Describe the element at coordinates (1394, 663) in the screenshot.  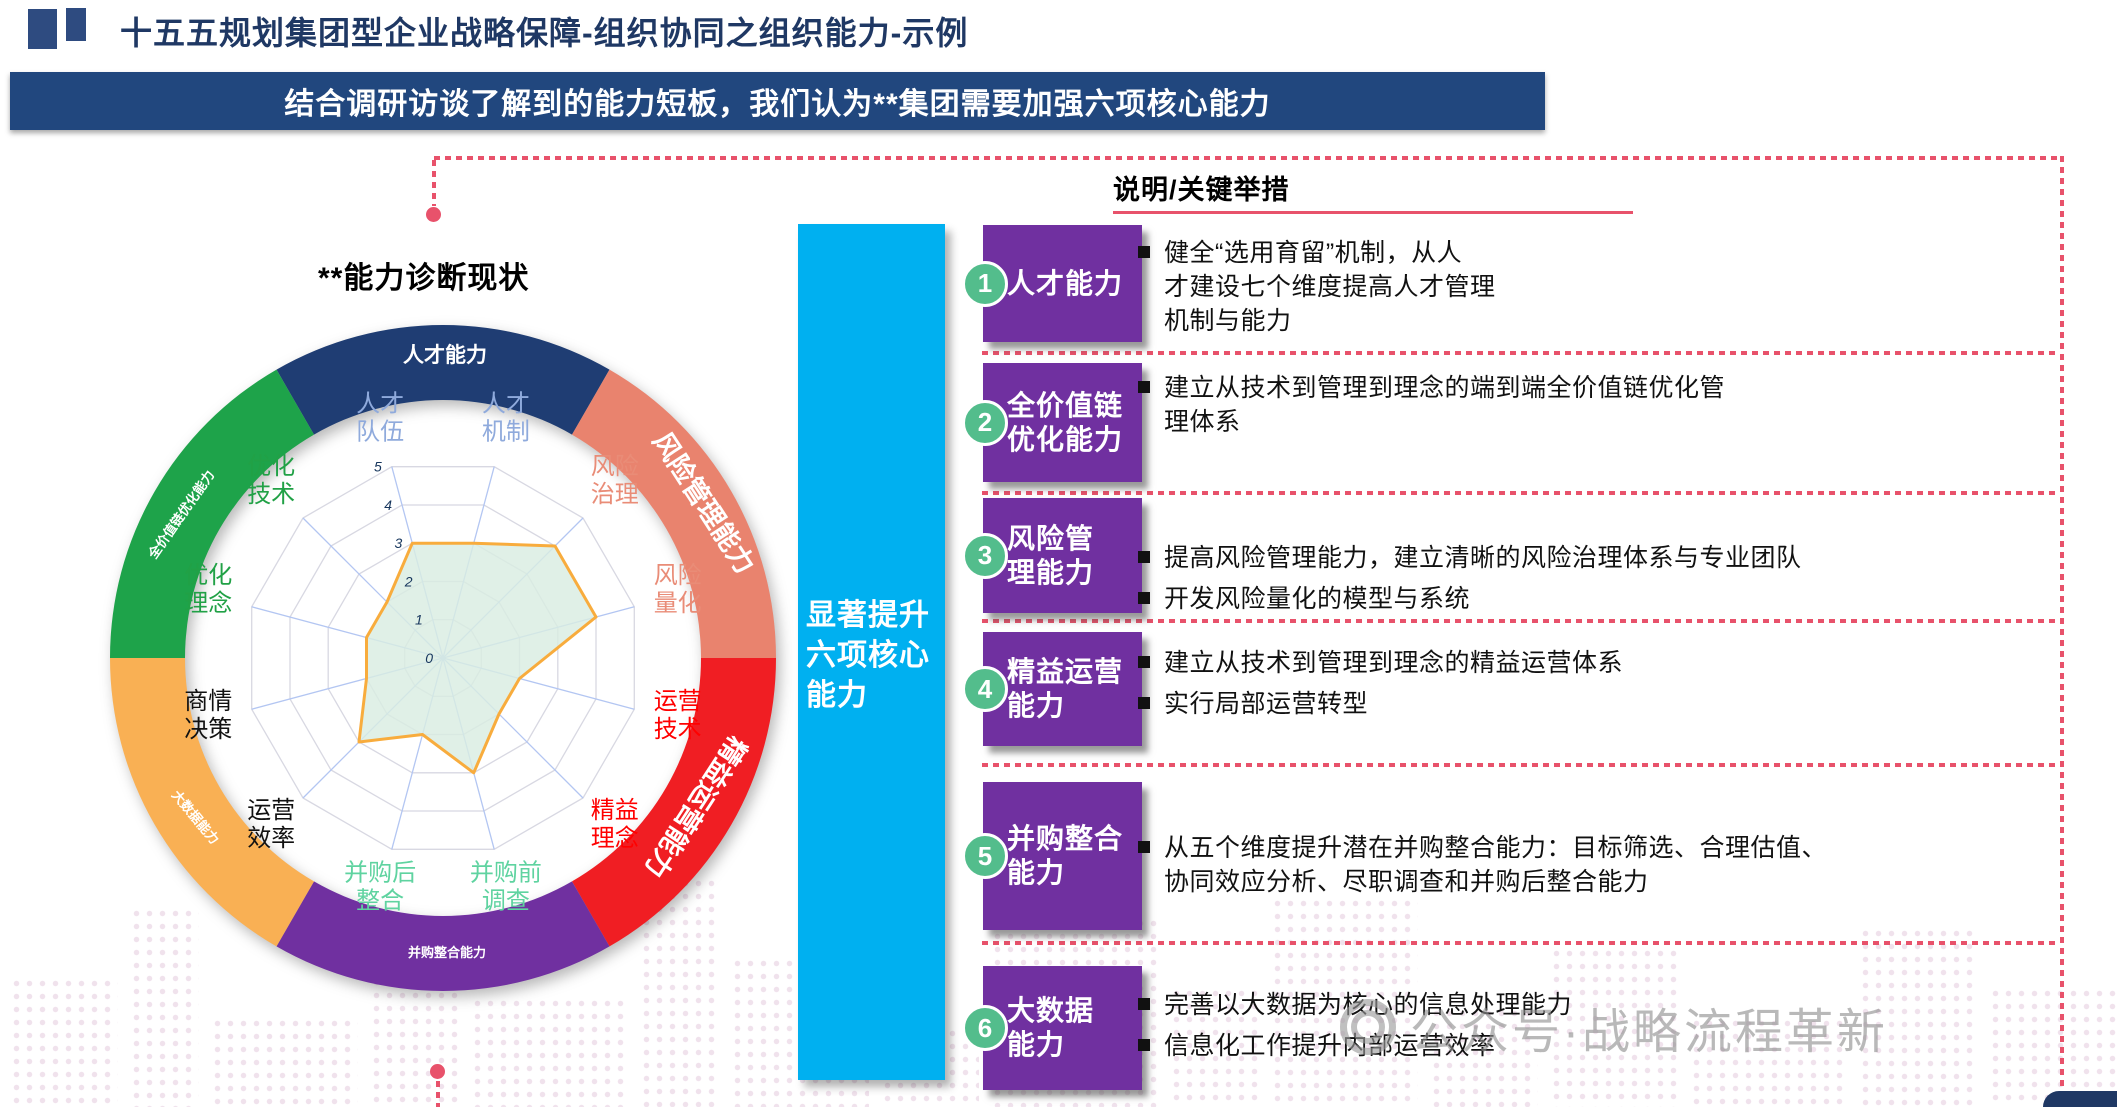
I see `bullet-text: 建立从技术到管理到理念的精益运营体系` at that location.